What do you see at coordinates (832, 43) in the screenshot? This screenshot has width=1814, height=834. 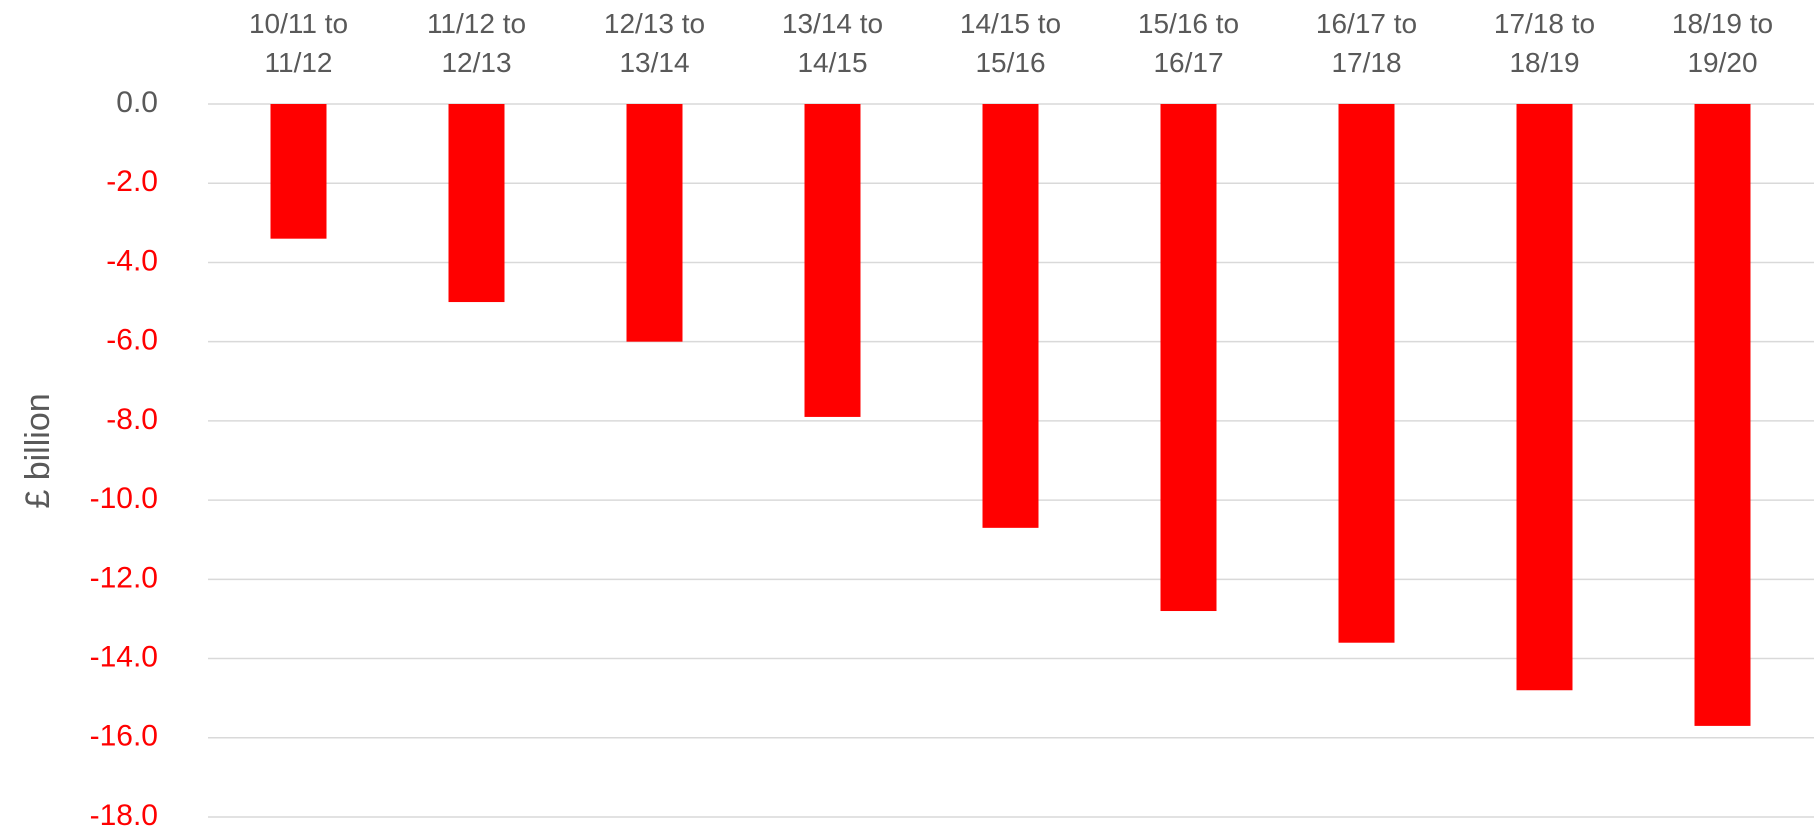 I see `x-tick-label: 13/14 to 14/15` at bounding box center [832, 43].